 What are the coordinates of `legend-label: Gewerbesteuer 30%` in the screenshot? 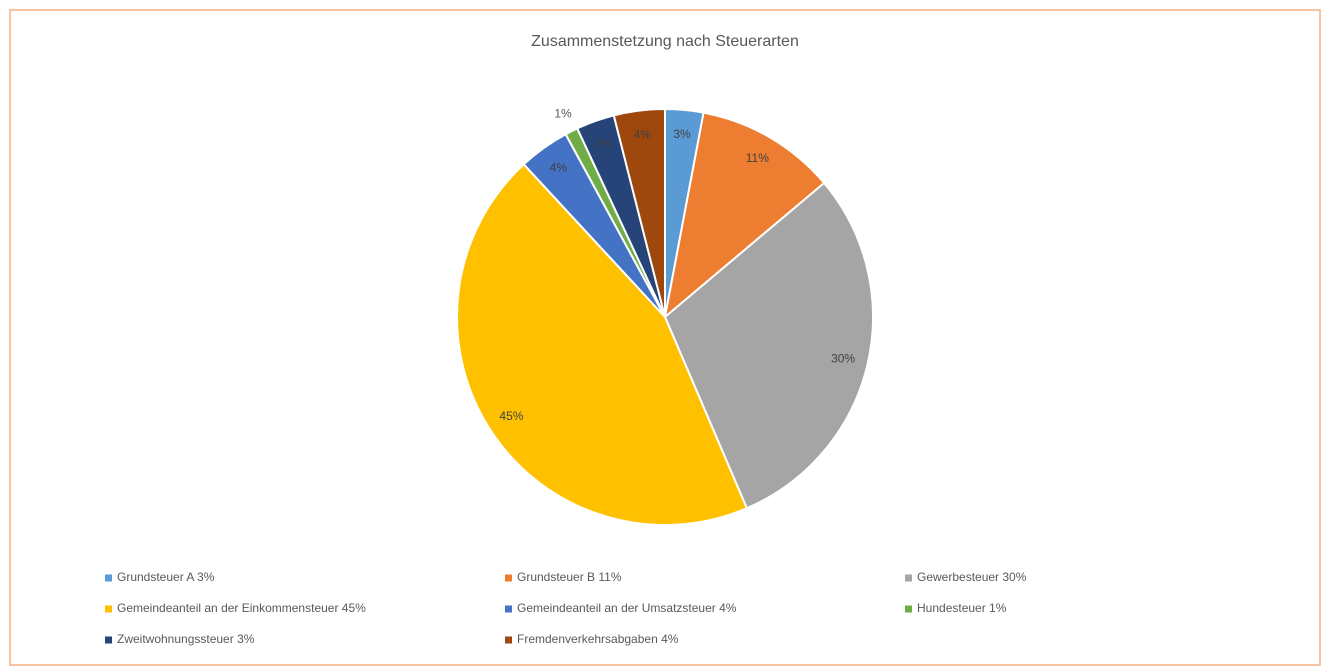 It's located at (972, 577).